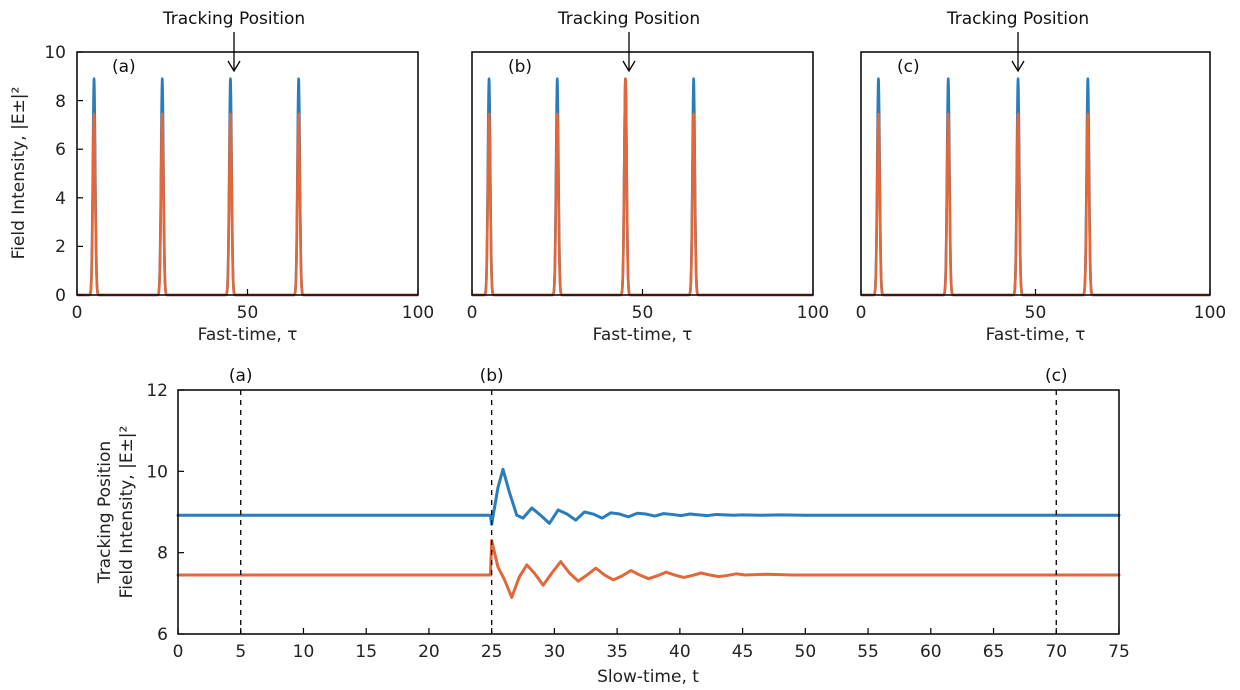 This screenshot has width=1240, height=690. What do you see at coordinates (680, 652) in the screenshot?
I see `x-tick-label-bottom-40: 40` at bounding box center [680, 652].